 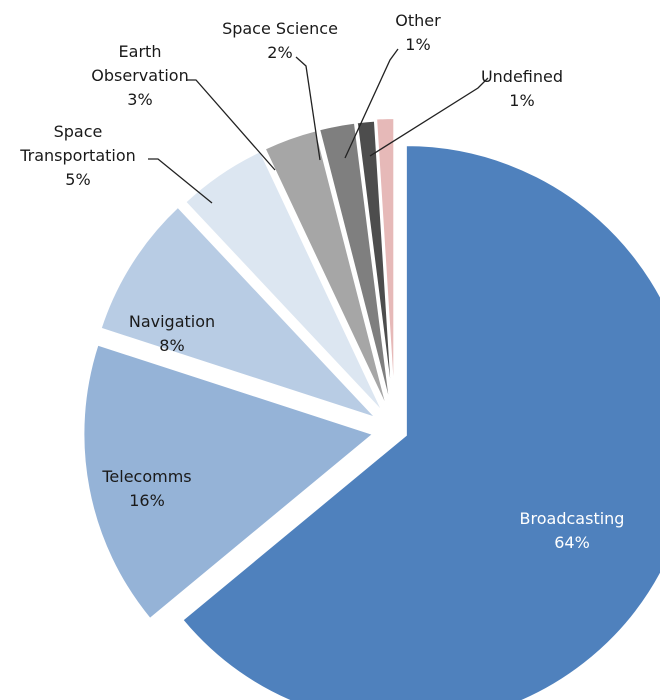 What do you see at coordinates (146, 488) in the screenshot?
I see `slice-label-telecomms: Telecomms 16%` at bounding box center [146, 488].